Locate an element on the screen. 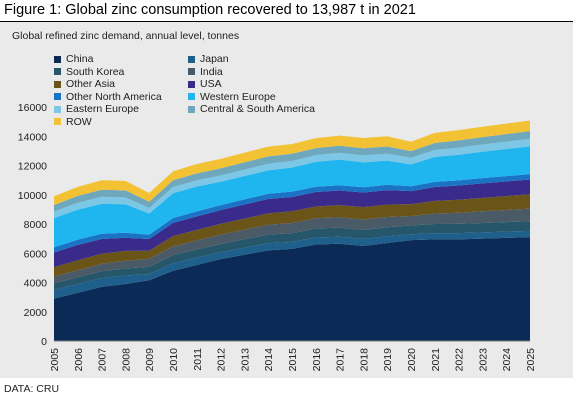 This screenshot has width=573, height=400. data-source: DATA: CRU is located at coordinates (32, 389).